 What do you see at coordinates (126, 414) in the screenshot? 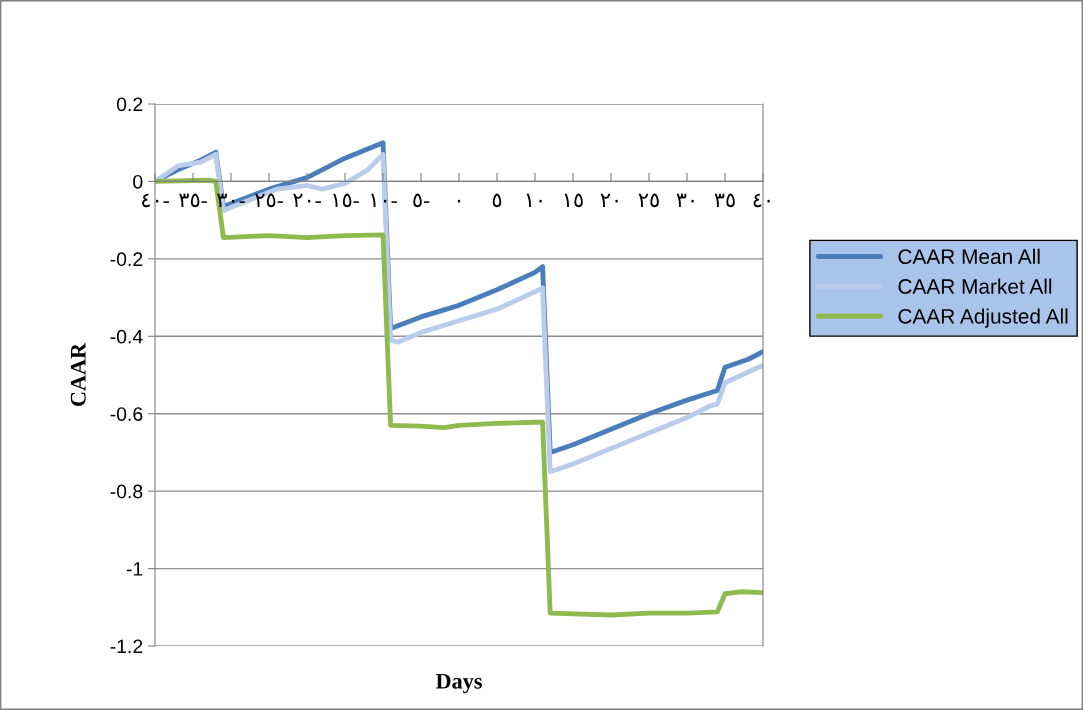
I see `y-tick-label: -0.6` at bounding box center [126, 414].